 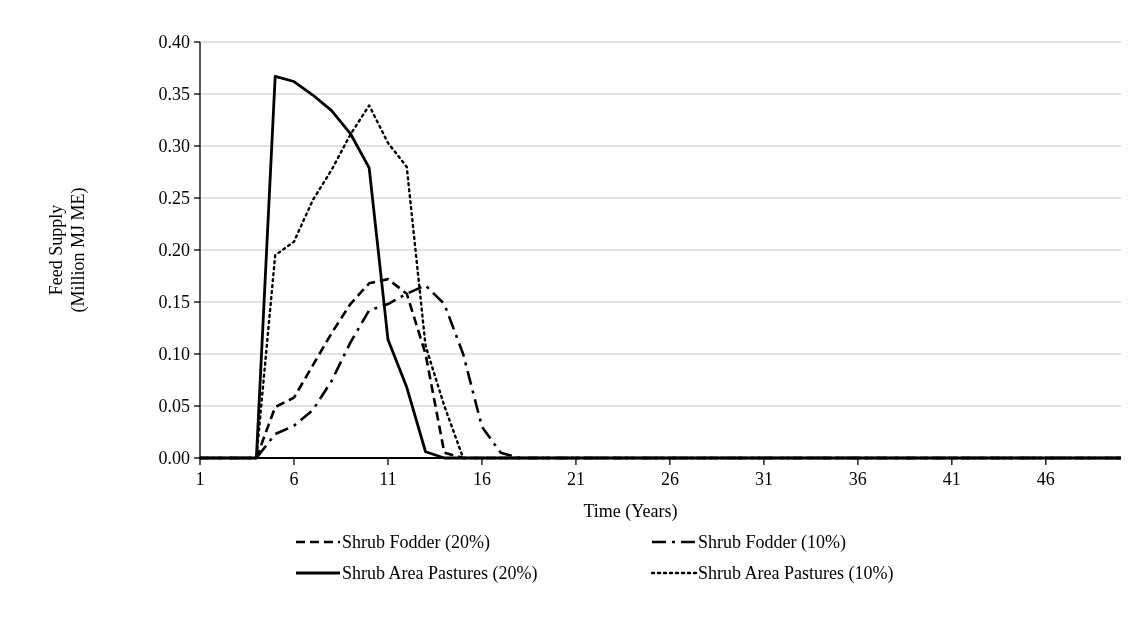 What do you see at coordinates (174, 146) in the screenshot?
I see `y-tick-label: 0.30` at bounding box center [174, 146].